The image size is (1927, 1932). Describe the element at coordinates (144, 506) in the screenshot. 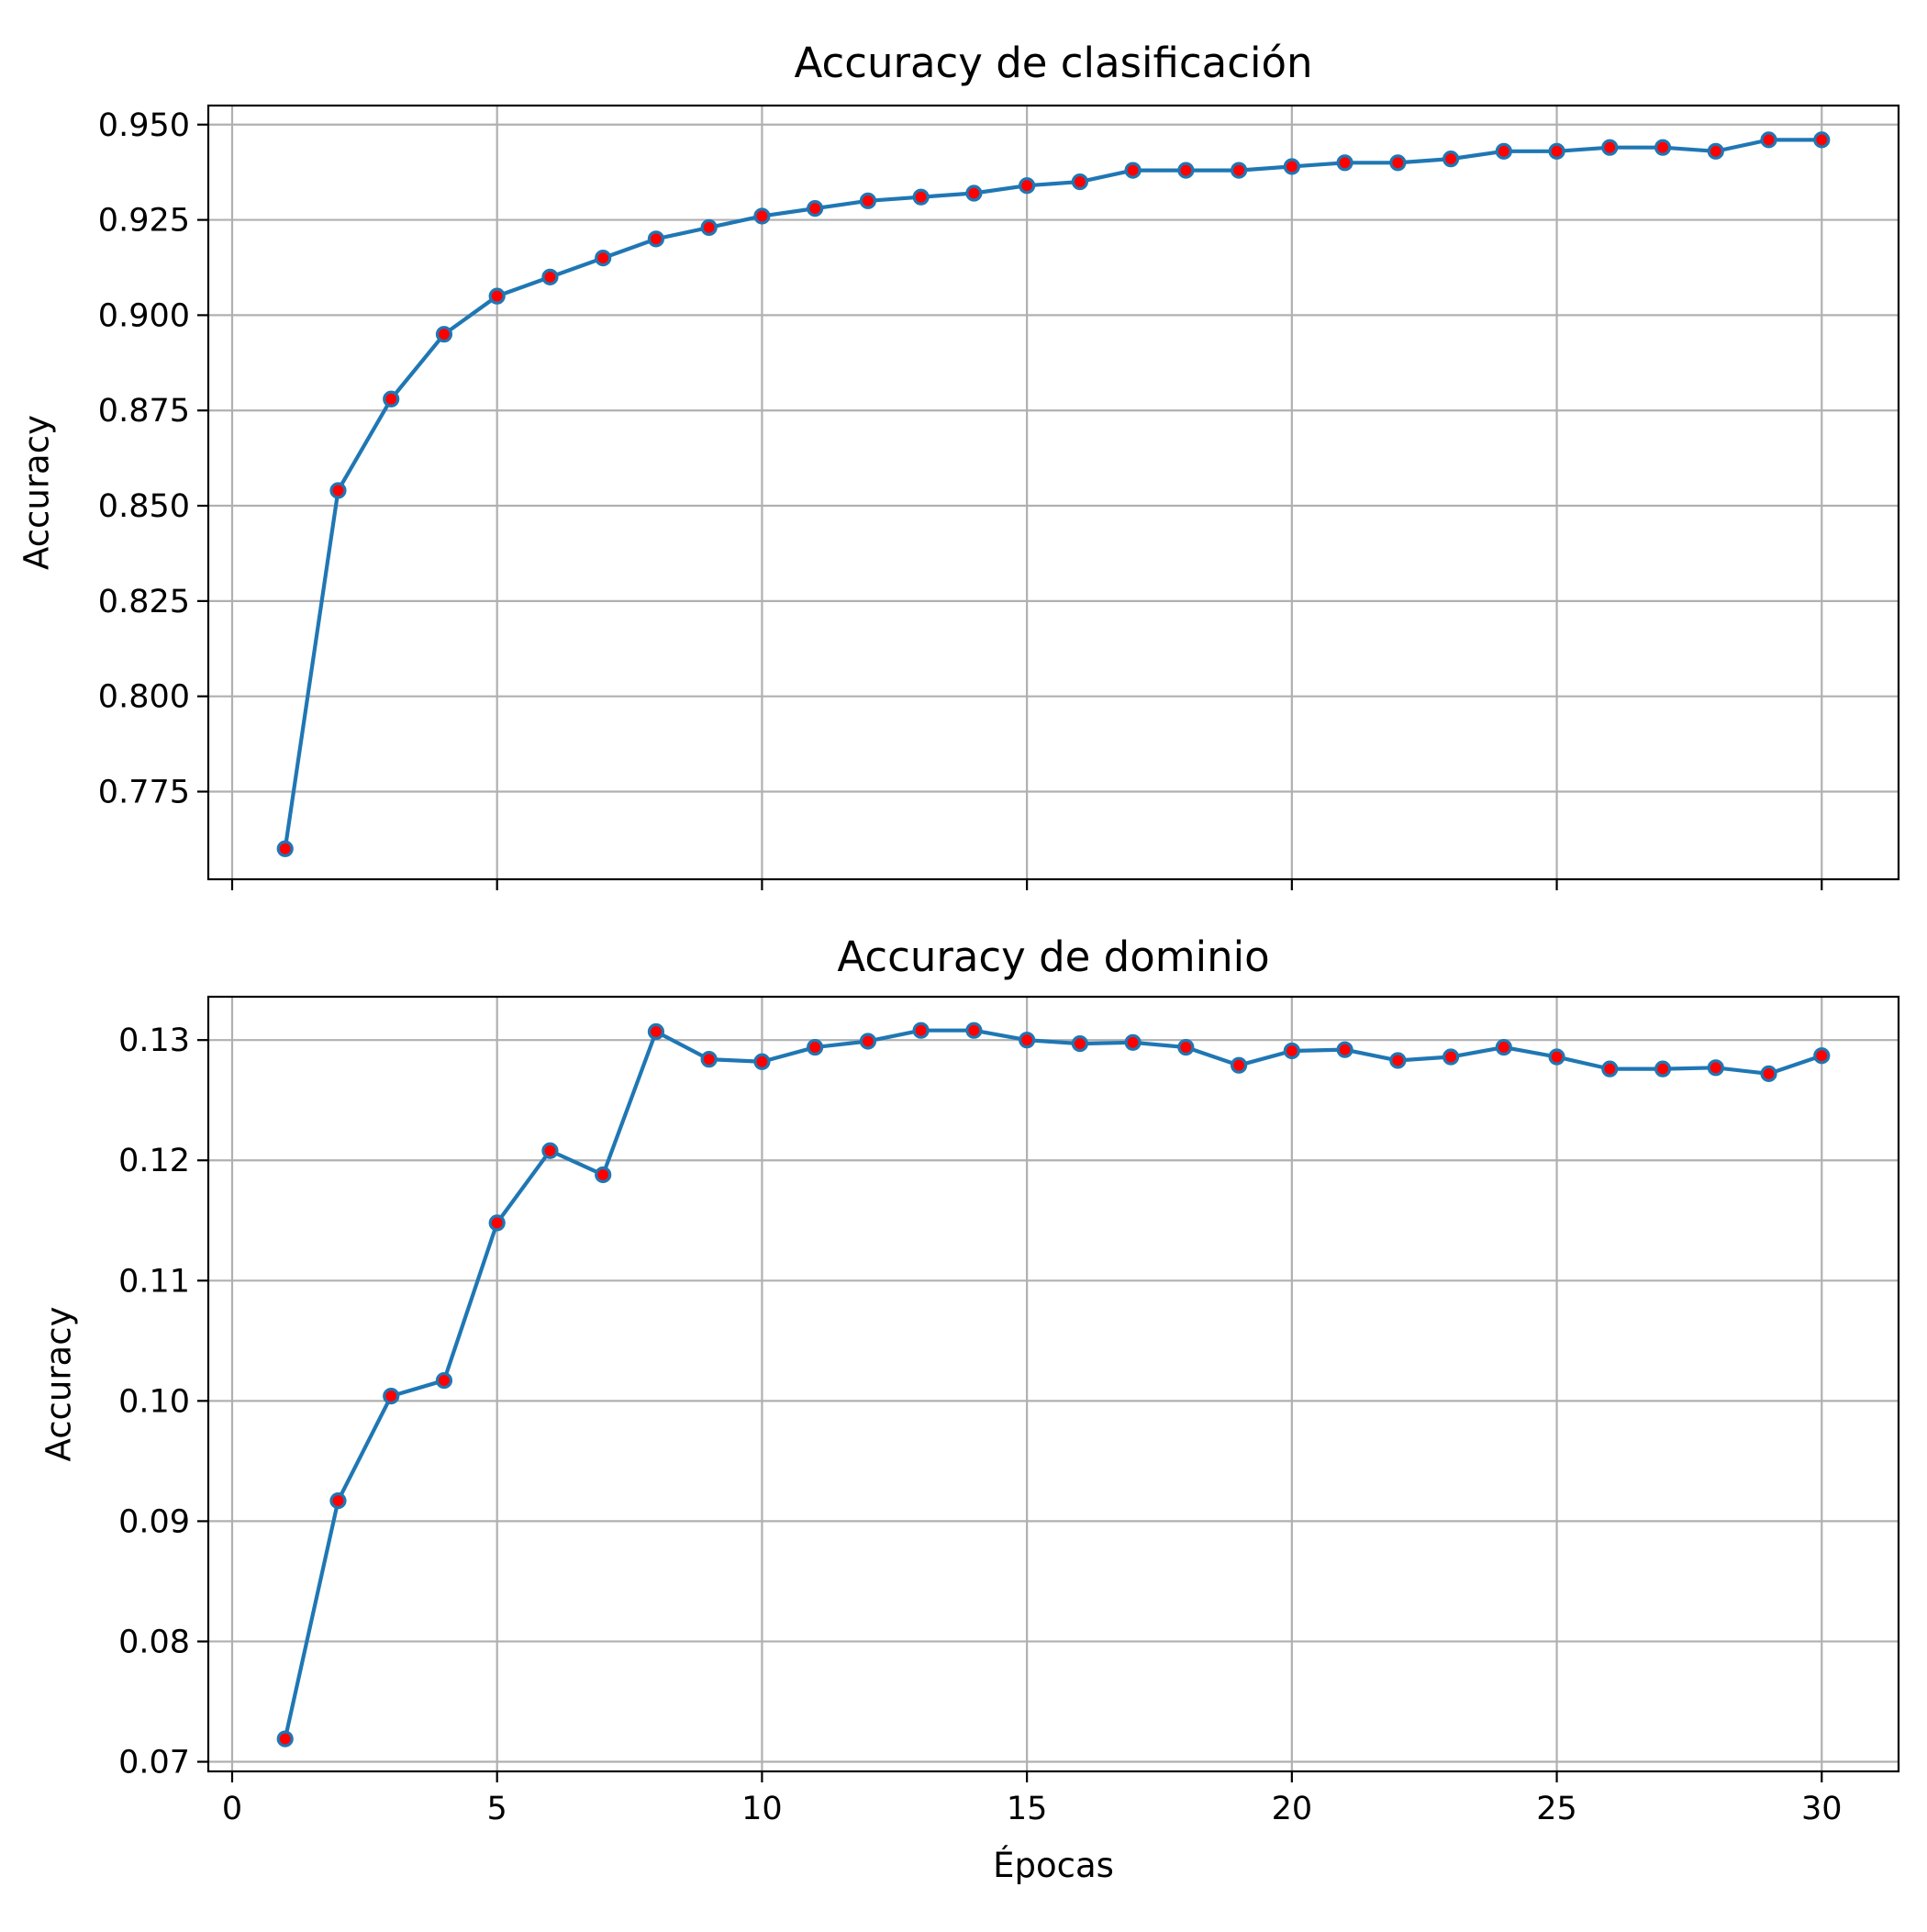

I see `y-tick-label: 0.850` at that location.